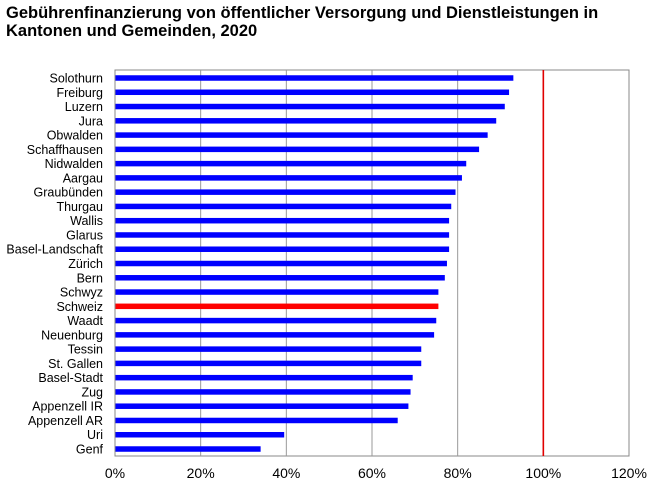 The height and width of the screenshot is (493, 666). Describe the element at coordinates (72, 335) in the screenshot. I see `category-label-neuenburg: Neuenburg` at that location.